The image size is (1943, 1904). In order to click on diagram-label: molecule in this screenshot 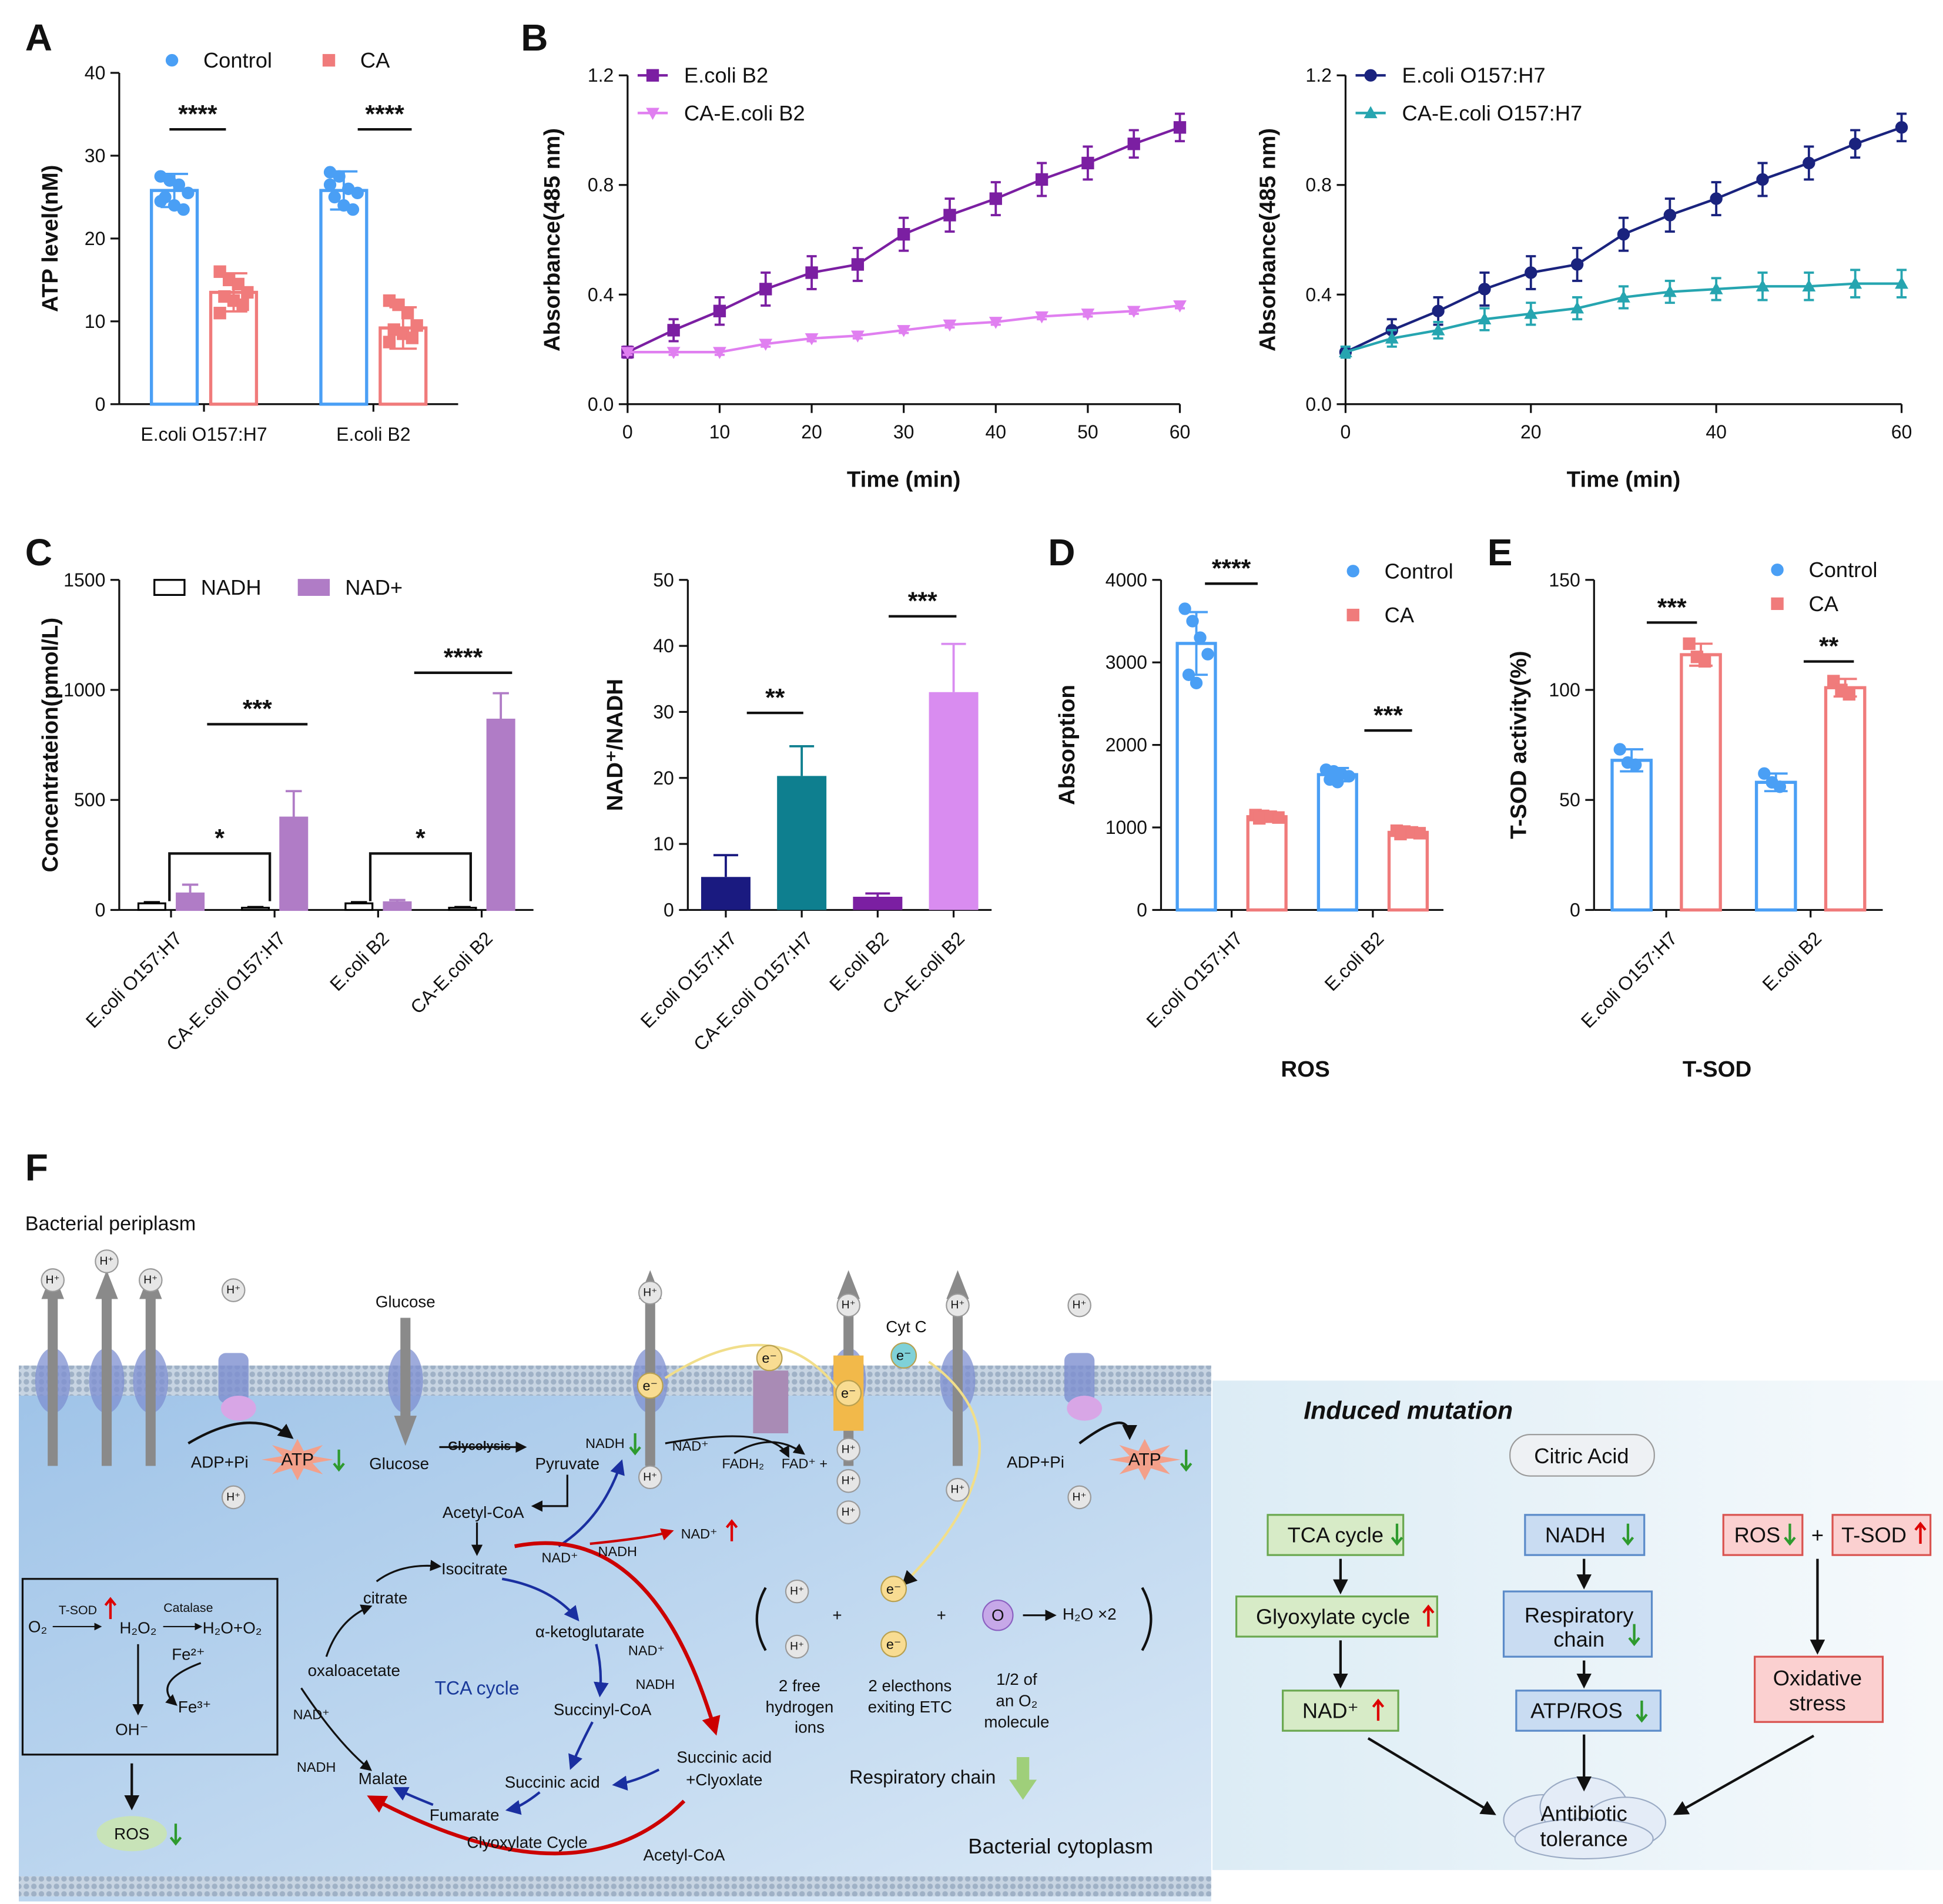, I will do `click(1017, 1722)`.